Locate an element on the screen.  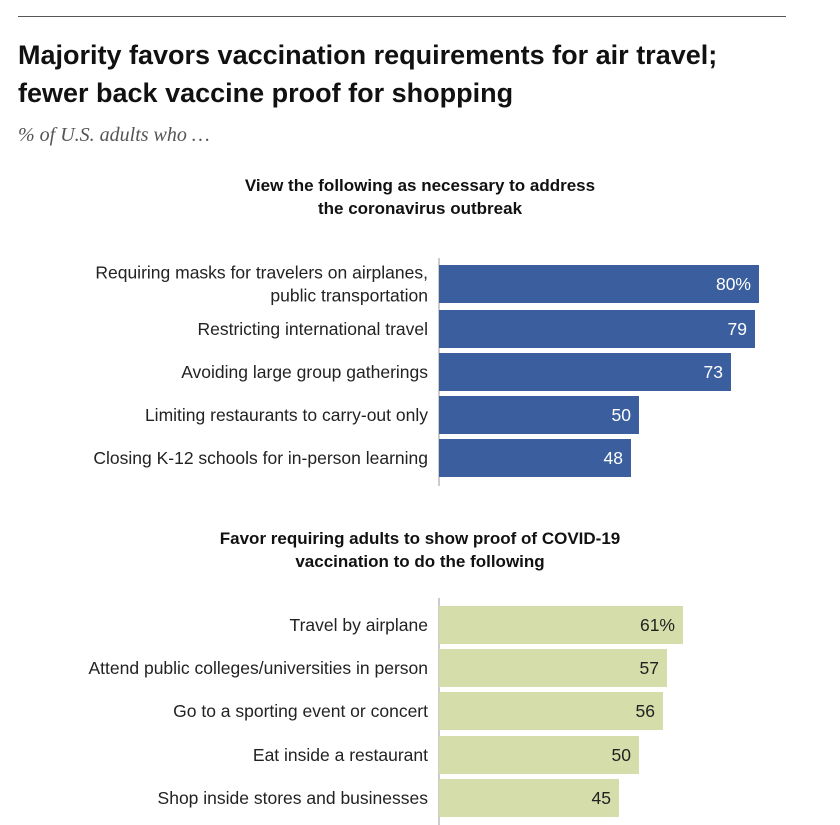
chart-1-category-label: Restricting international travel is located at coordinates (312, 329).